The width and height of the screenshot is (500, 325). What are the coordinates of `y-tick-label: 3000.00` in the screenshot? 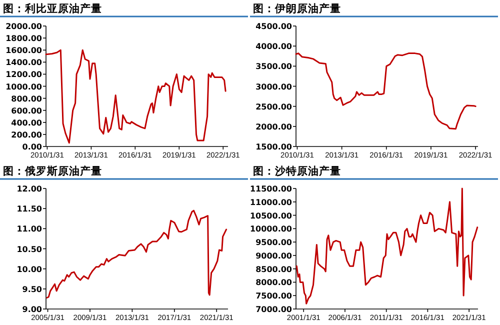 It's located at (274, 87).